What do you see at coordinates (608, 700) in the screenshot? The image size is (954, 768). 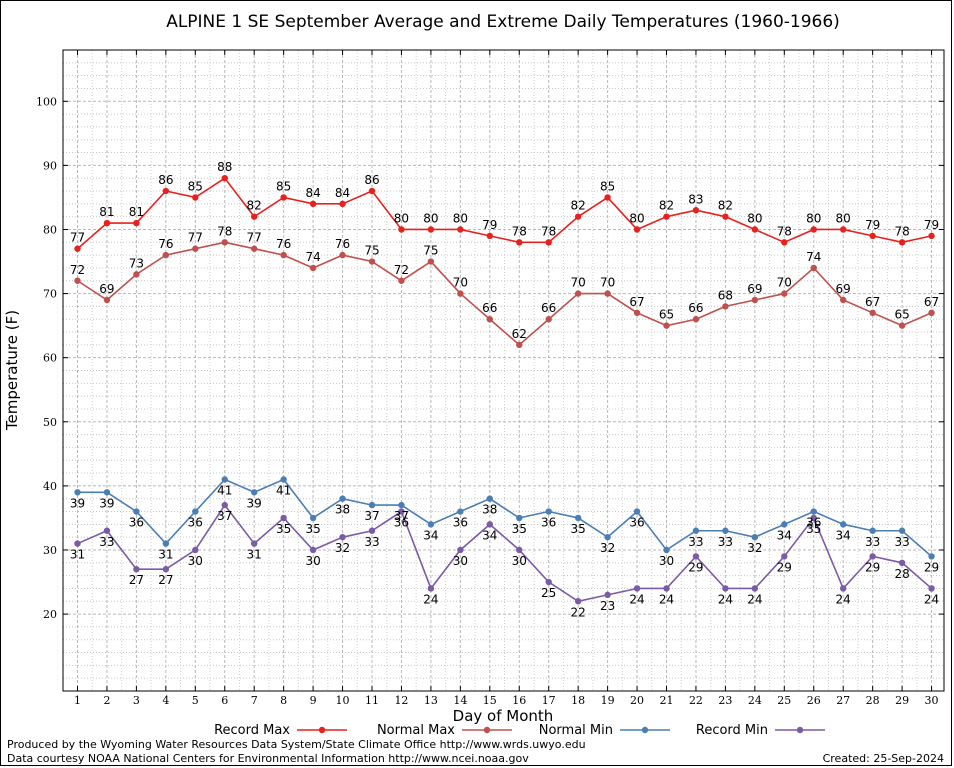 I see `x-tick-label: 19` at bounding box center [608, 700].